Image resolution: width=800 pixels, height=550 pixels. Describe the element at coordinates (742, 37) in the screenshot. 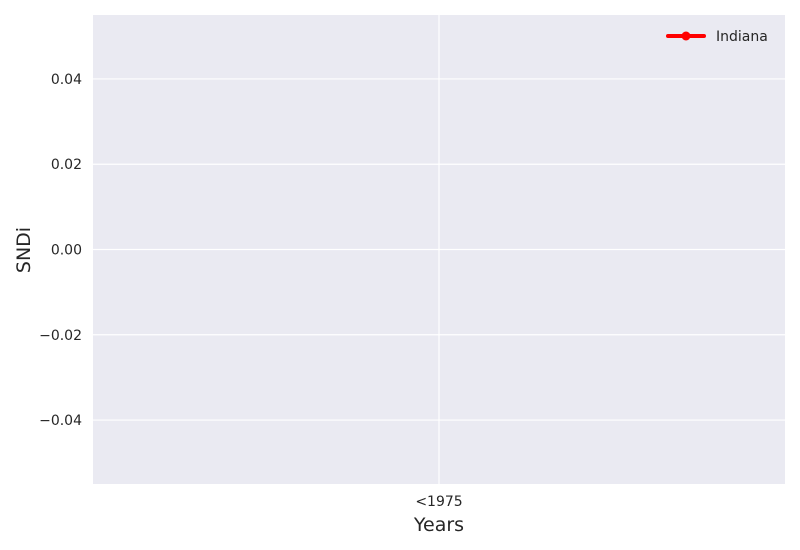

I see `legend-label: Indiana` at that location.